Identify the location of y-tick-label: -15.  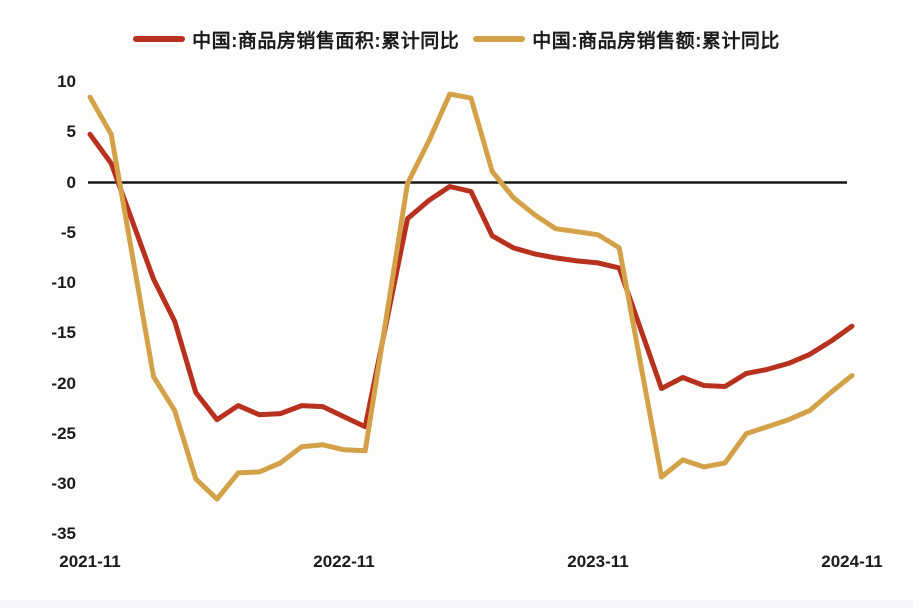
(63, 333).